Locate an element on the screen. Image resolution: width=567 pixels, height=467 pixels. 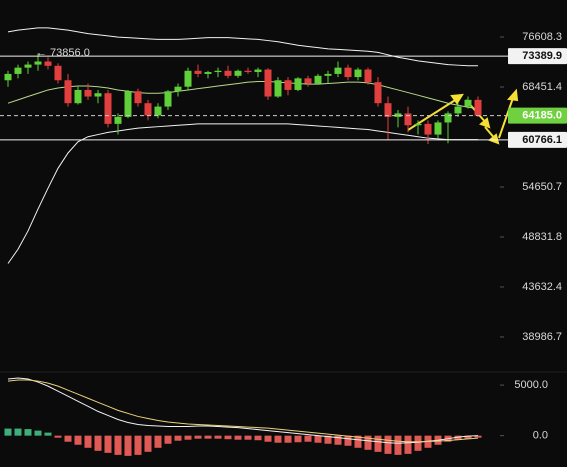
y-tick-label: 54650.7 is located at coordinates (542, 187).